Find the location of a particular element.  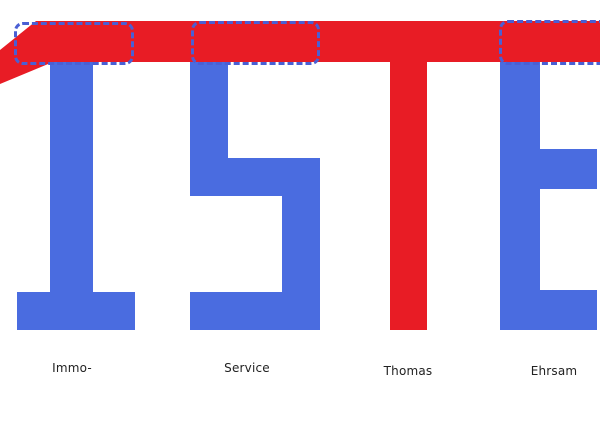

letter-t-shape is located at coordinates (408, 192).